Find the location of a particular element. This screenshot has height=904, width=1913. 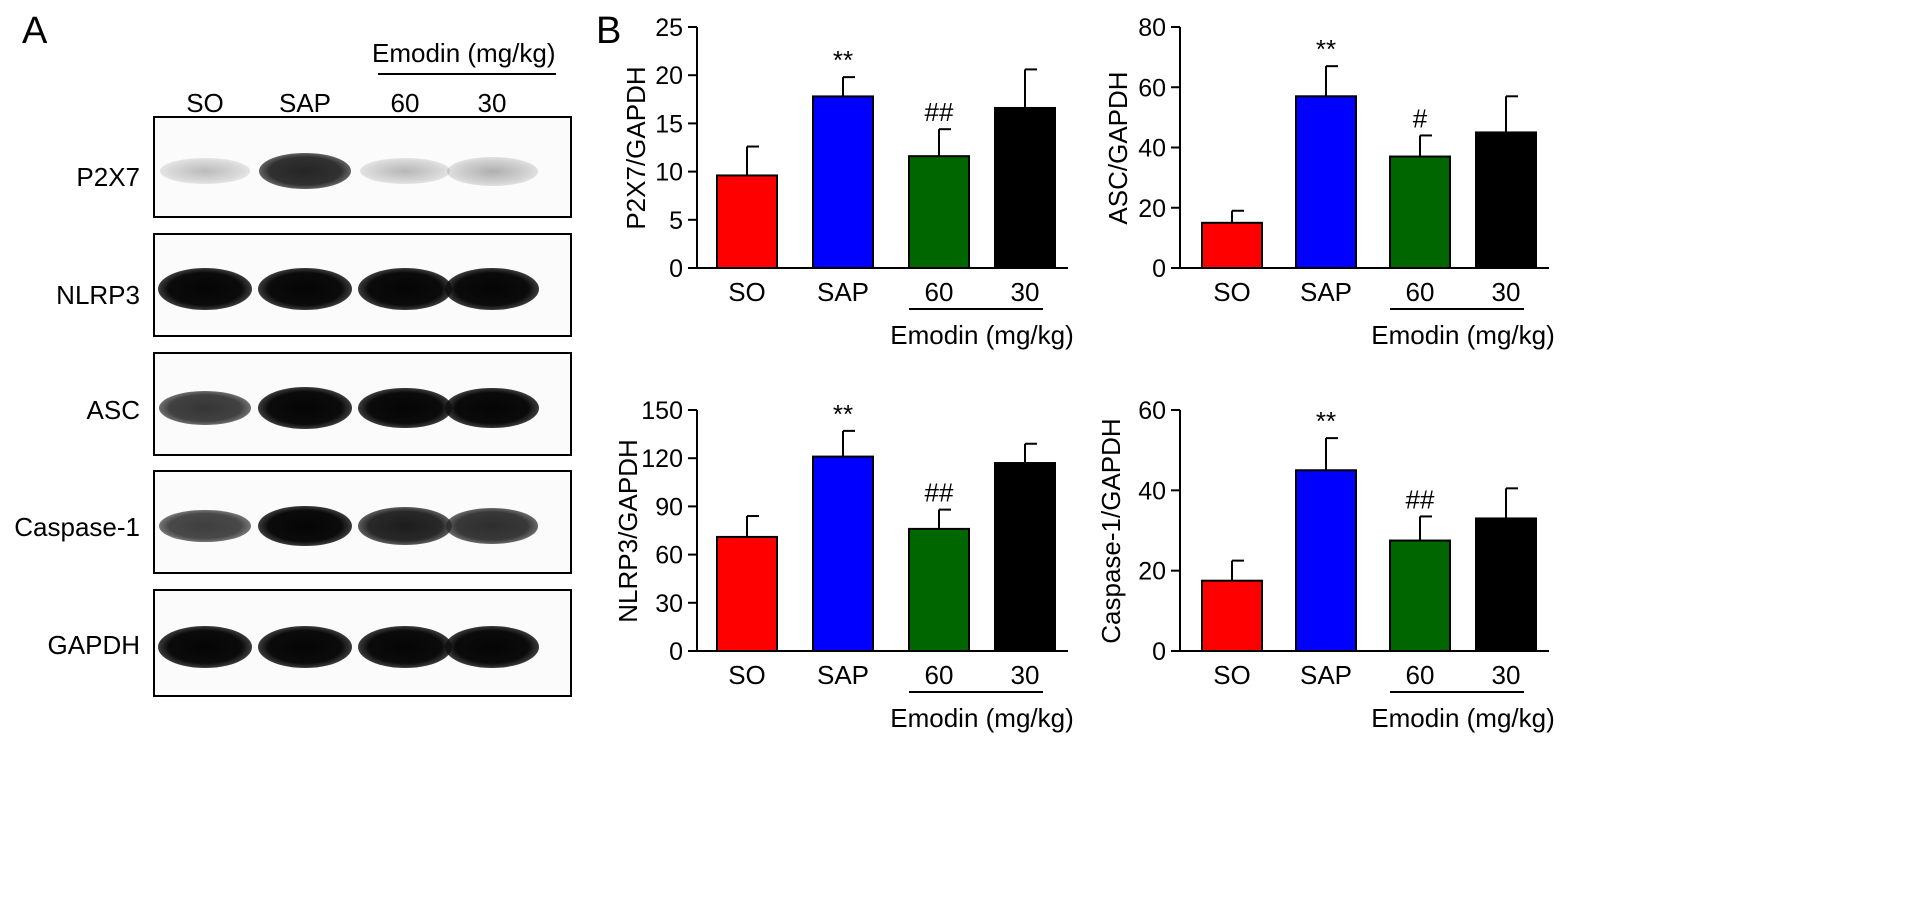

lane-label: SAP is located at coordinates (305, 103).